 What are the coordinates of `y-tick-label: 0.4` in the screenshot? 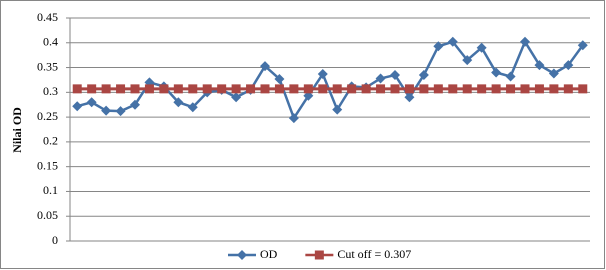 It's located at (50, 42).